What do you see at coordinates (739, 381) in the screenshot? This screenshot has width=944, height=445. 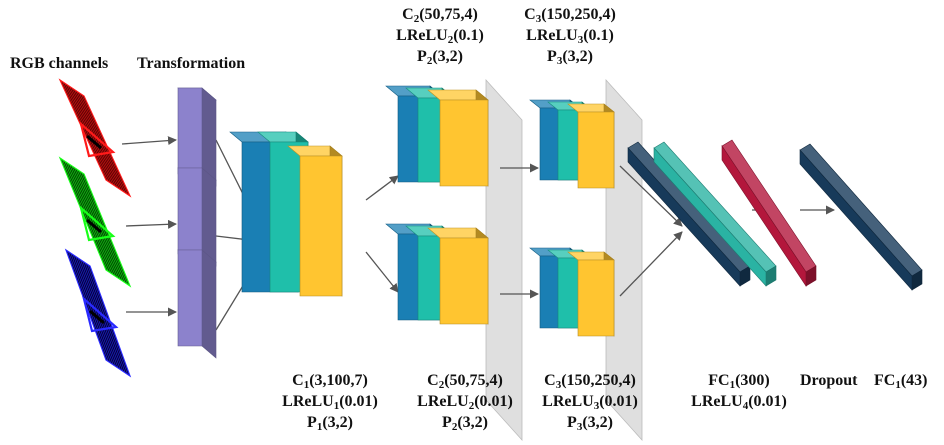 I see `fc1-300-line: FC1(300)` at bounding box center [739, 381].